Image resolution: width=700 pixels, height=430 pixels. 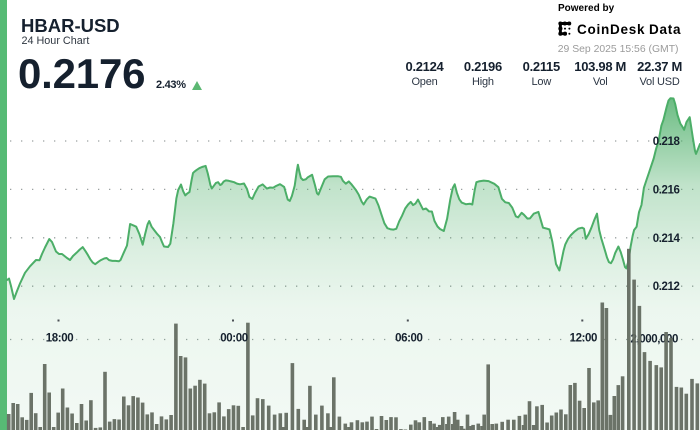 What do you see at coordinates (59, 339) in the screenshot?
I see `svg-text: 18:00` at bounding box center [59, 339].